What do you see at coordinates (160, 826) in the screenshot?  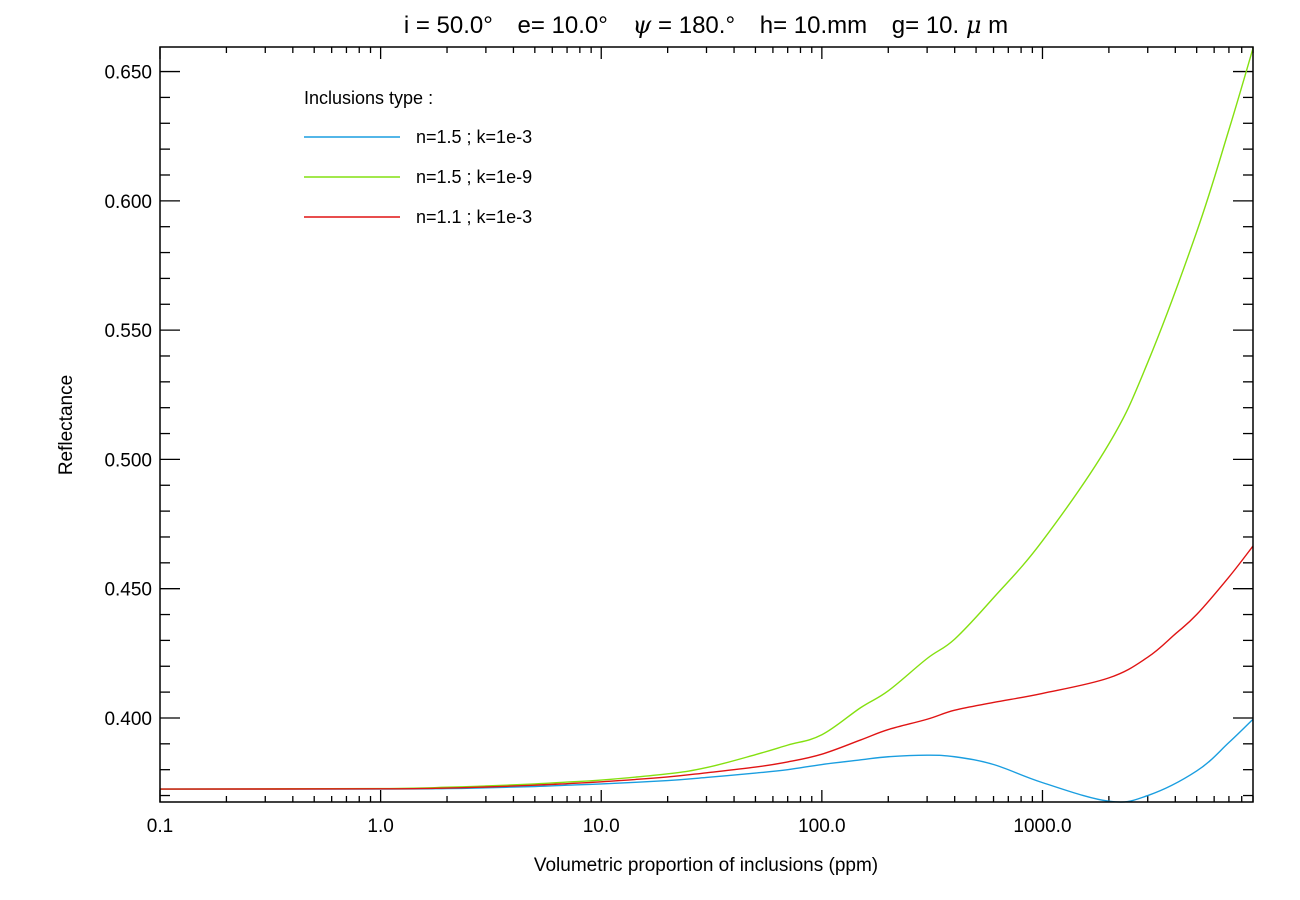 I see `x-tick-label: 0.1` at bounding box center [160, 826].